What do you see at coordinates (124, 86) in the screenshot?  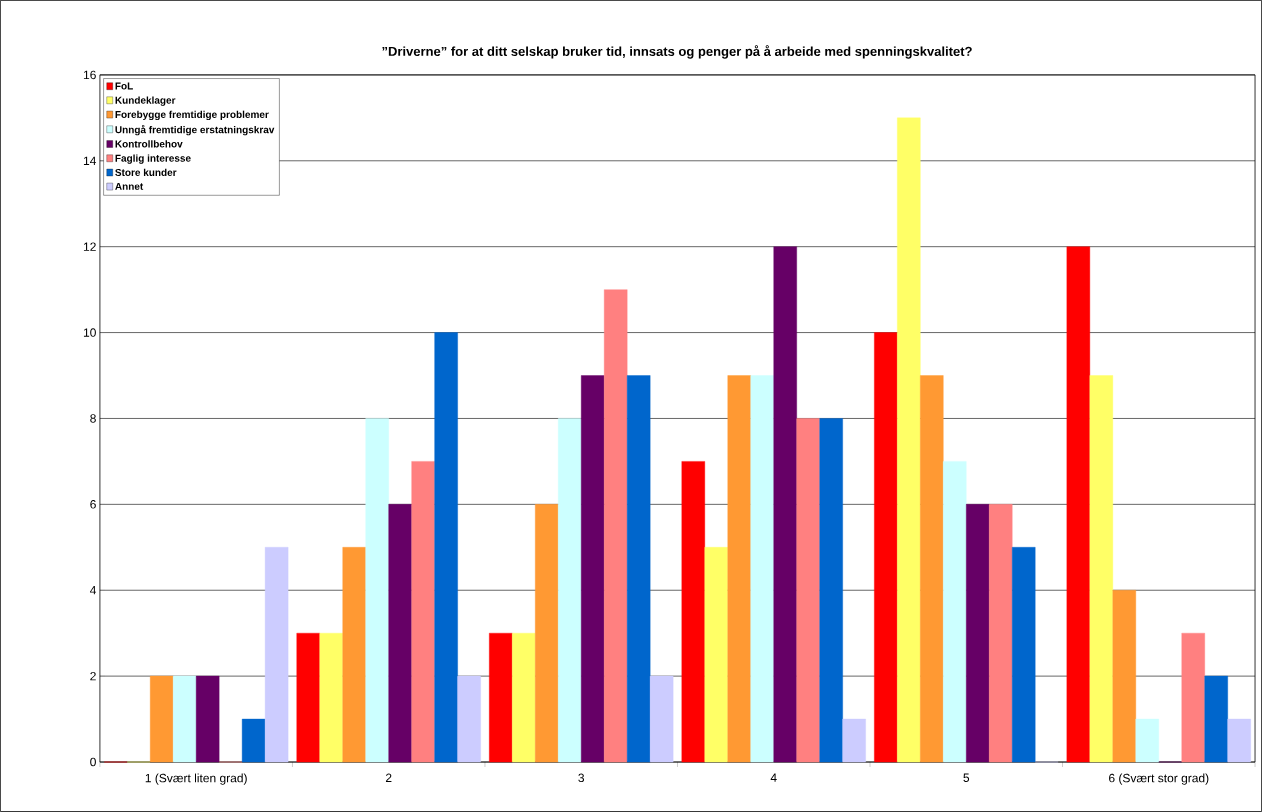 I see `legend-label: FoL` at bounding box center [124, 86].